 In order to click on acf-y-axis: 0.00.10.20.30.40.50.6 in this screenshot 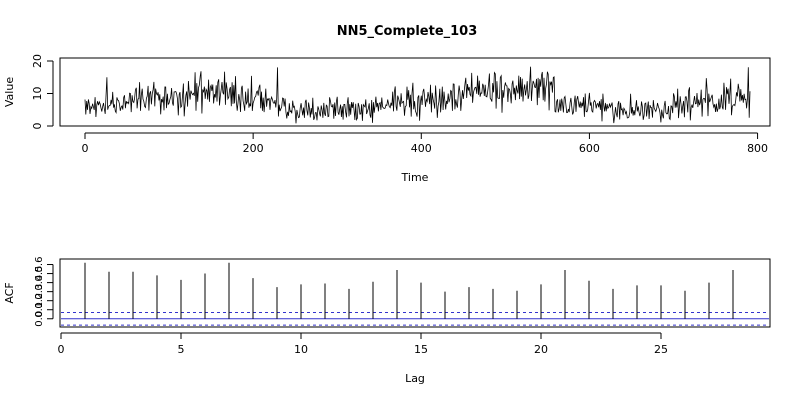, I will do `click(44, 292)`.